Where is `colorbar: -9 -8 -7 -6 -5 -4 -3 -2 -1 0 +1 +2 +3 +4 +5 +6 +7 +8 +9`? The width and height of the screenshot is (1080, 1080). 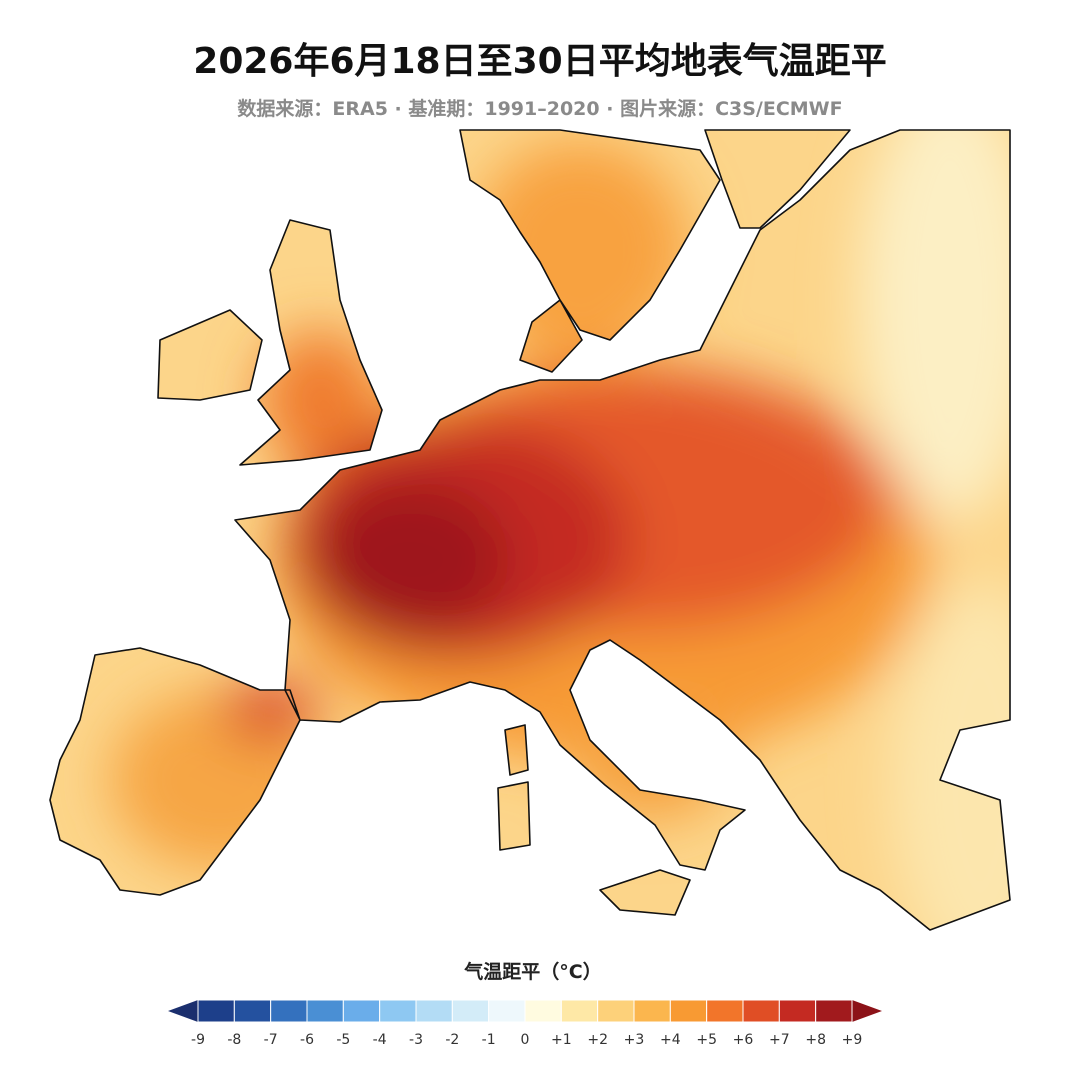 colorbar: -9 -8 -7 -6 -5 -4 -3 -2 -1 0 +1 +2 +3 +4 +5 +6 +7 +8 +9 is located at coordinates (525, 1023).